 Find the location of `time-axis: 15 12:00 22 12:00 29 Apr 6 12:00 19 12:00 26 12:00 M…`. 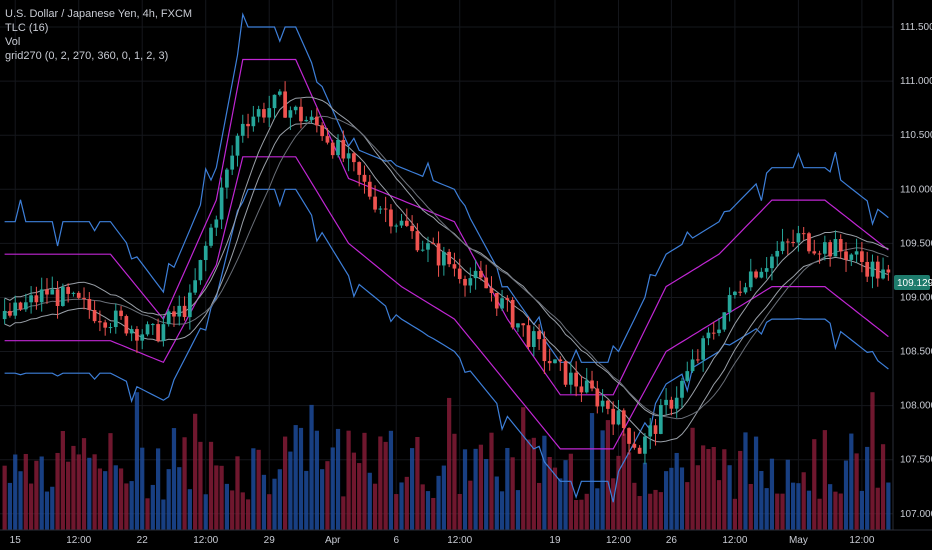

time-axis: 15 12:00 22 12:00 29 Apr 6 12:00 19 12:00 26 12:00 M… is located at coordinates (442, 540).